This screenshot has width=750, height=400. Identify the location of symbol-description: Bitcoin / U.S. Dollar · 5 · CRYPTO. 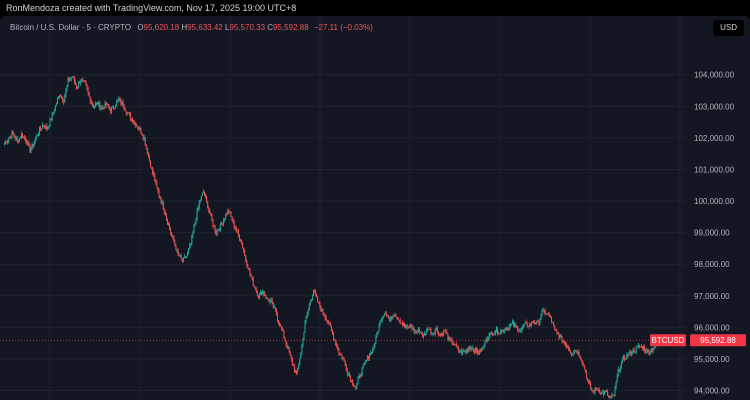
(71, 27).